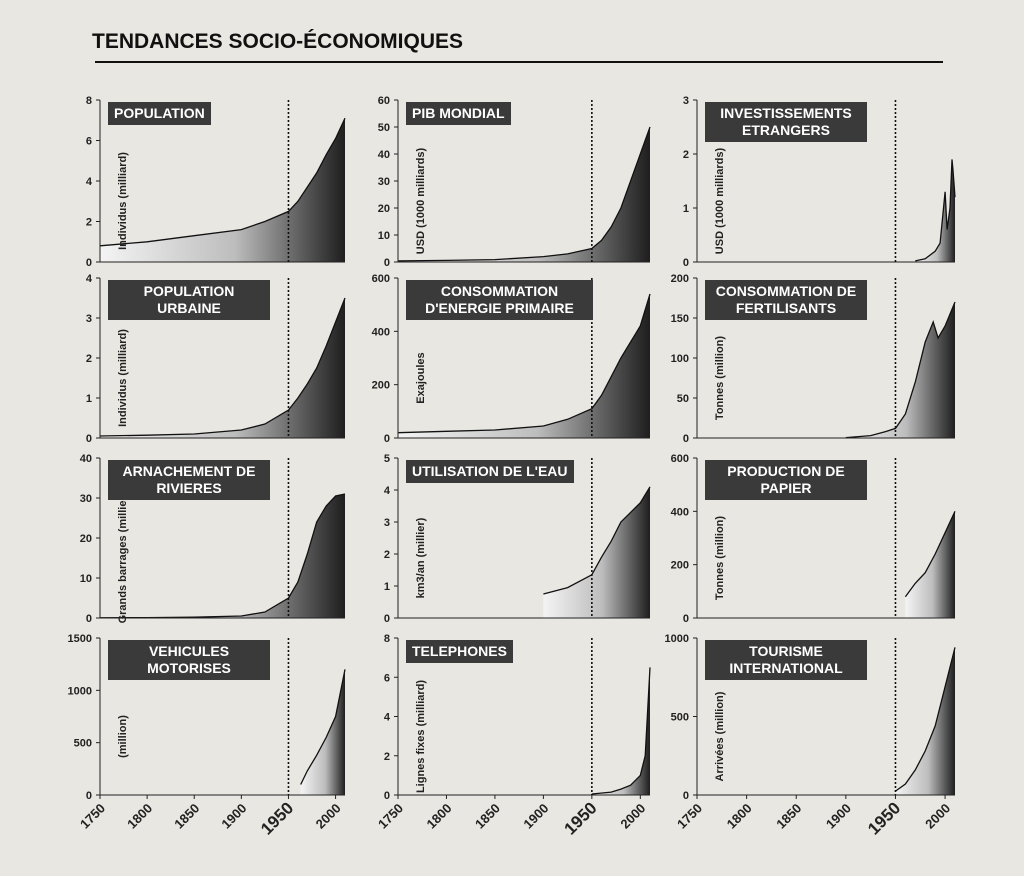  Describe the element at coordinates (384, 101) in the screenshot. I see `y-tick-label: 60` at that location.